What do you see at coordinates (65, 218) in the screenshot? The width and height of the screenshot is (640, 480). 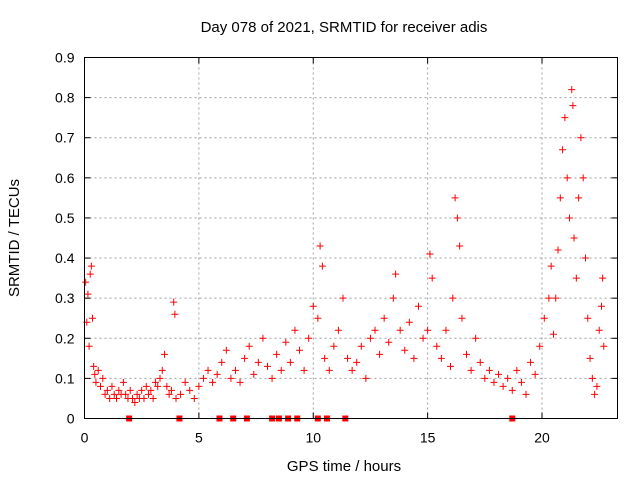 I see `y-tick-label: 0.5` at bounding box center [65, 218].